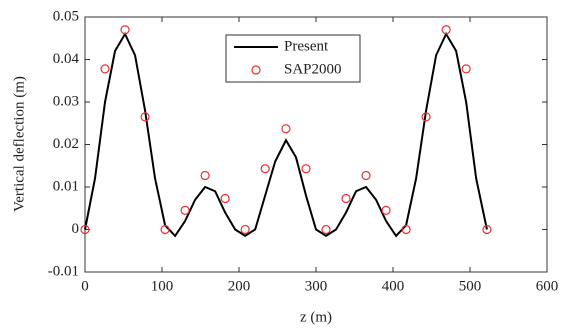 The width and height of the screenshot is (572, 329). What do you see at coordinates (66, 59) in the screenshot?
I see `y-tick-label: 0.04` at bounding box center [66, 59].